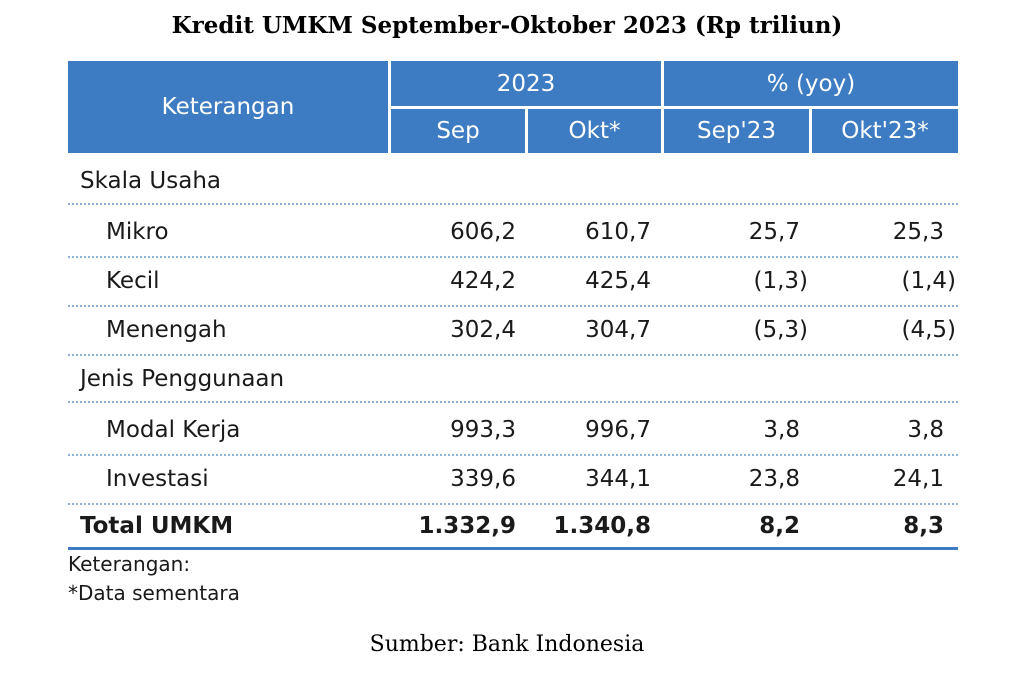 This screenshot has width=1014, height=676. I want to click on cell-okt: 610,7, so click(618, 231).